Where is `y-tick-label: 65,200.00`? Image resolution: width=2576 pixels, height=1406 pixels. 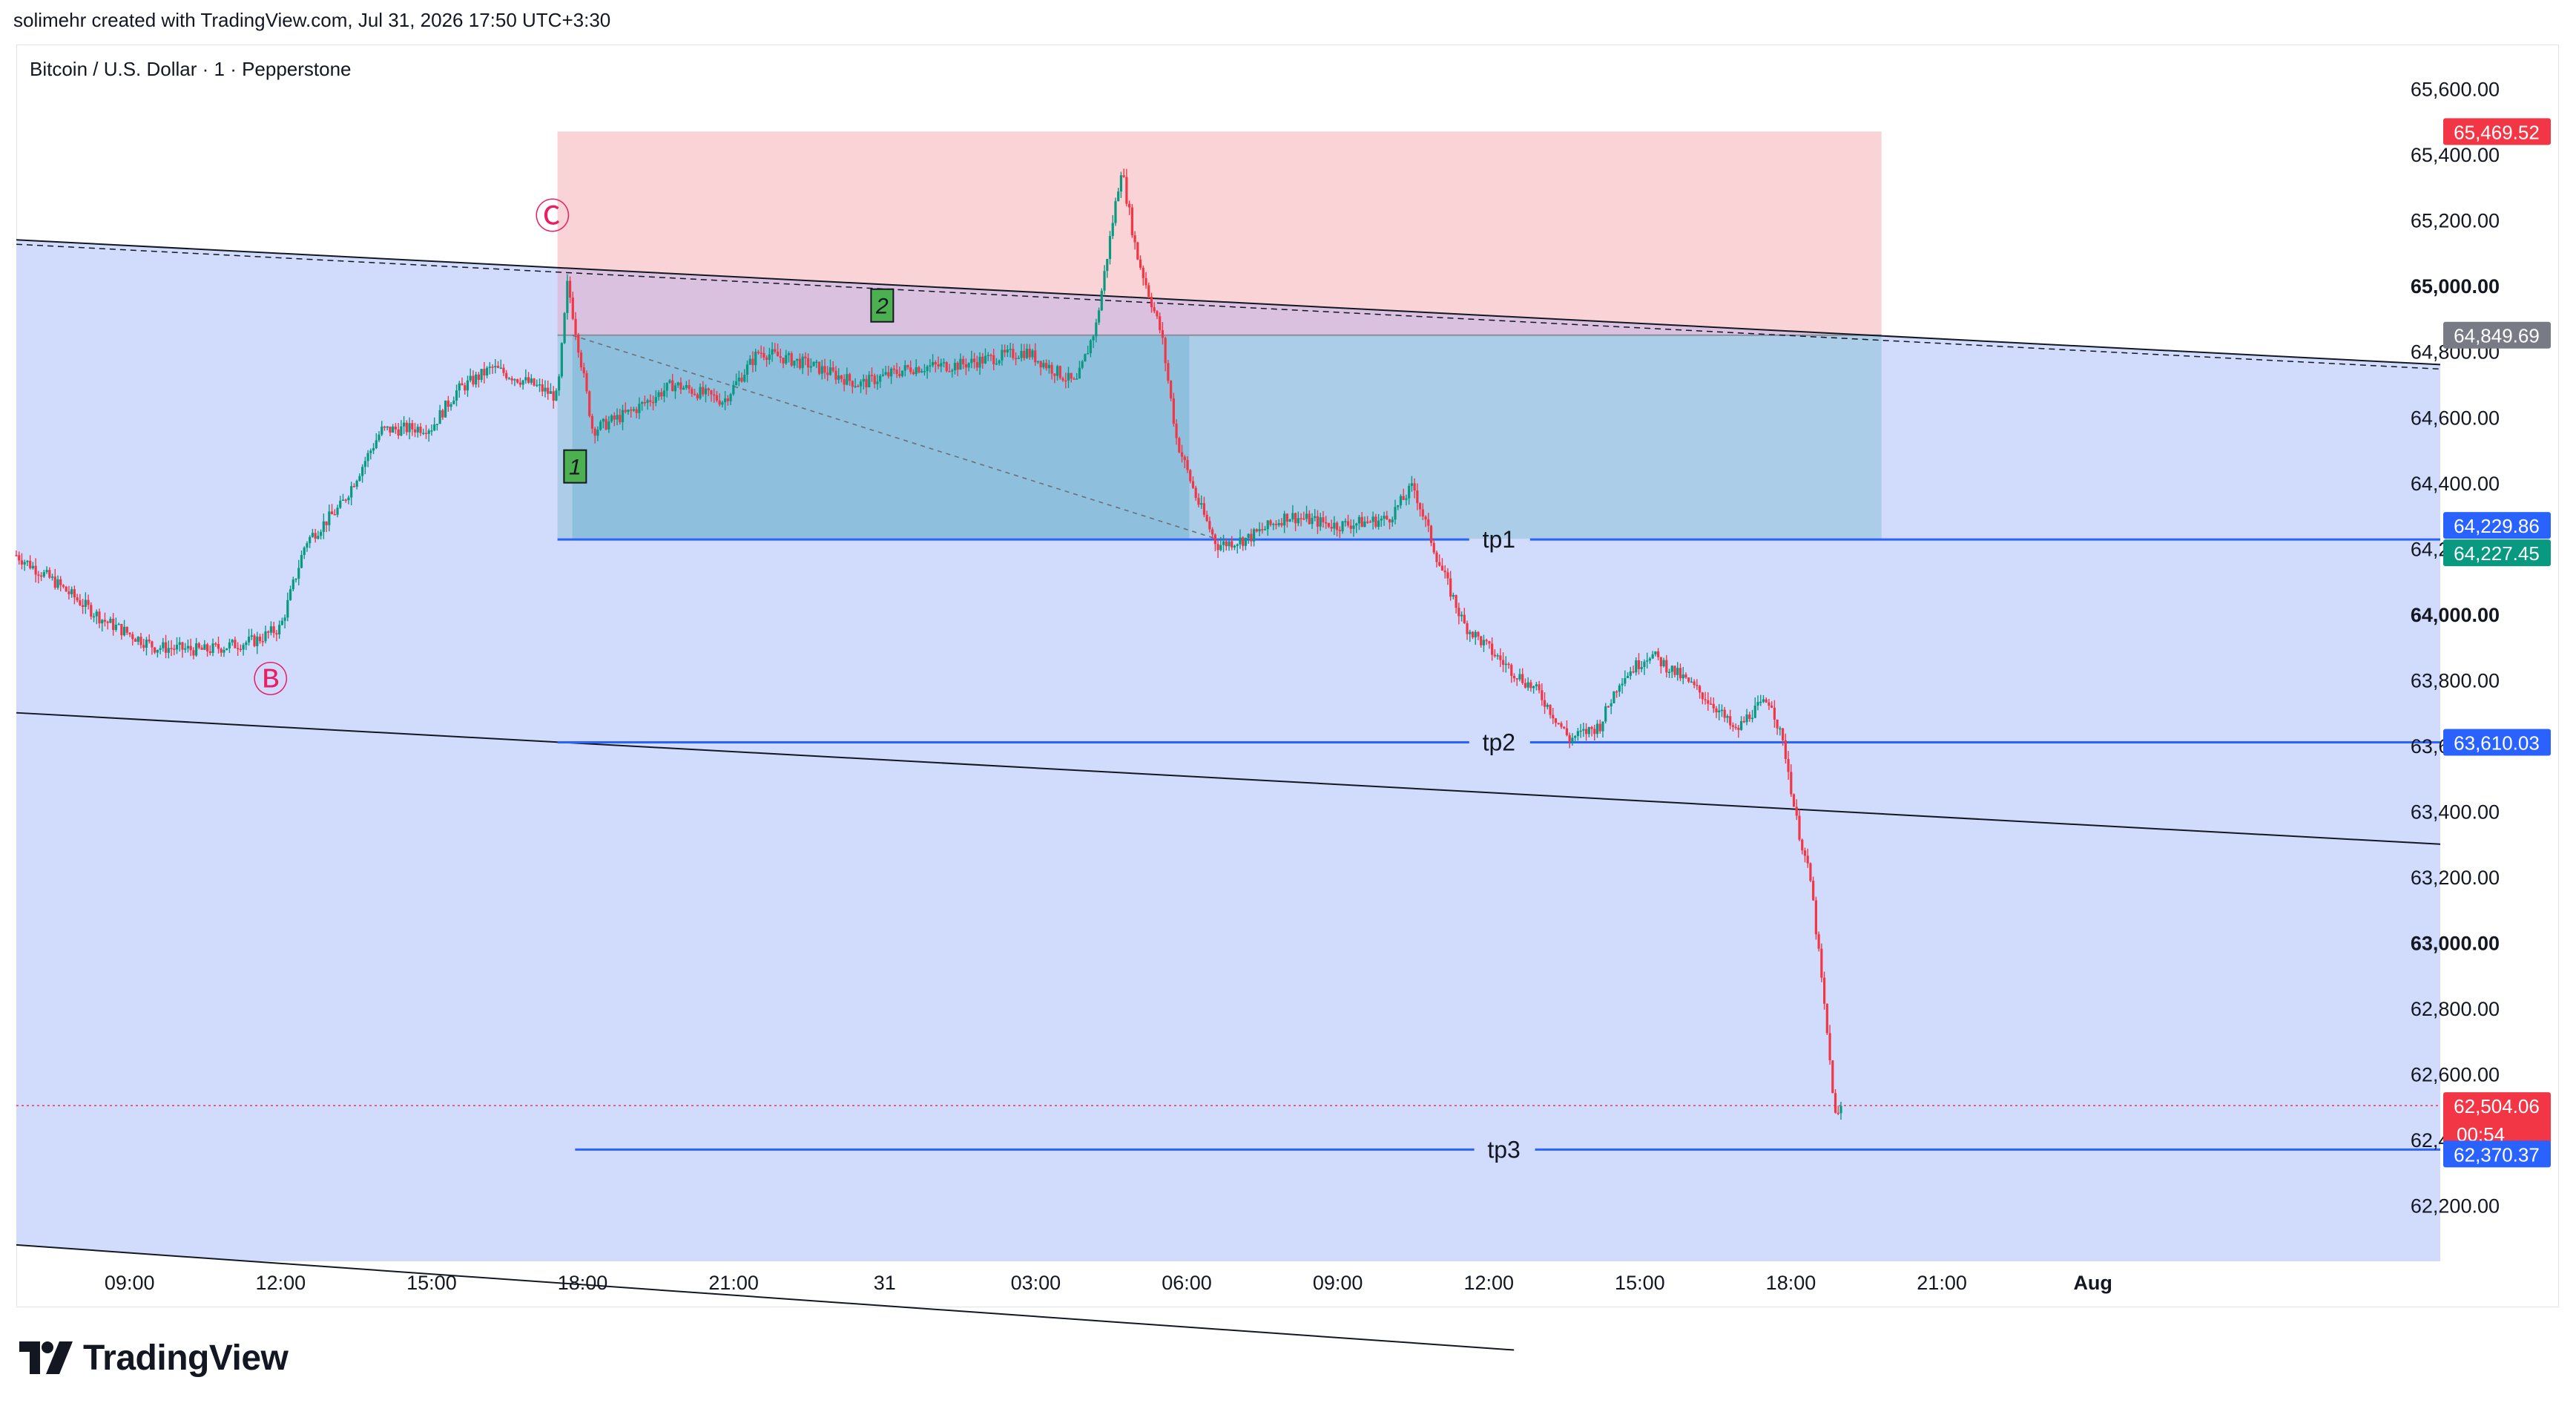 y-tick-label: 65,200.00 is located at coordinates (2456, 221).